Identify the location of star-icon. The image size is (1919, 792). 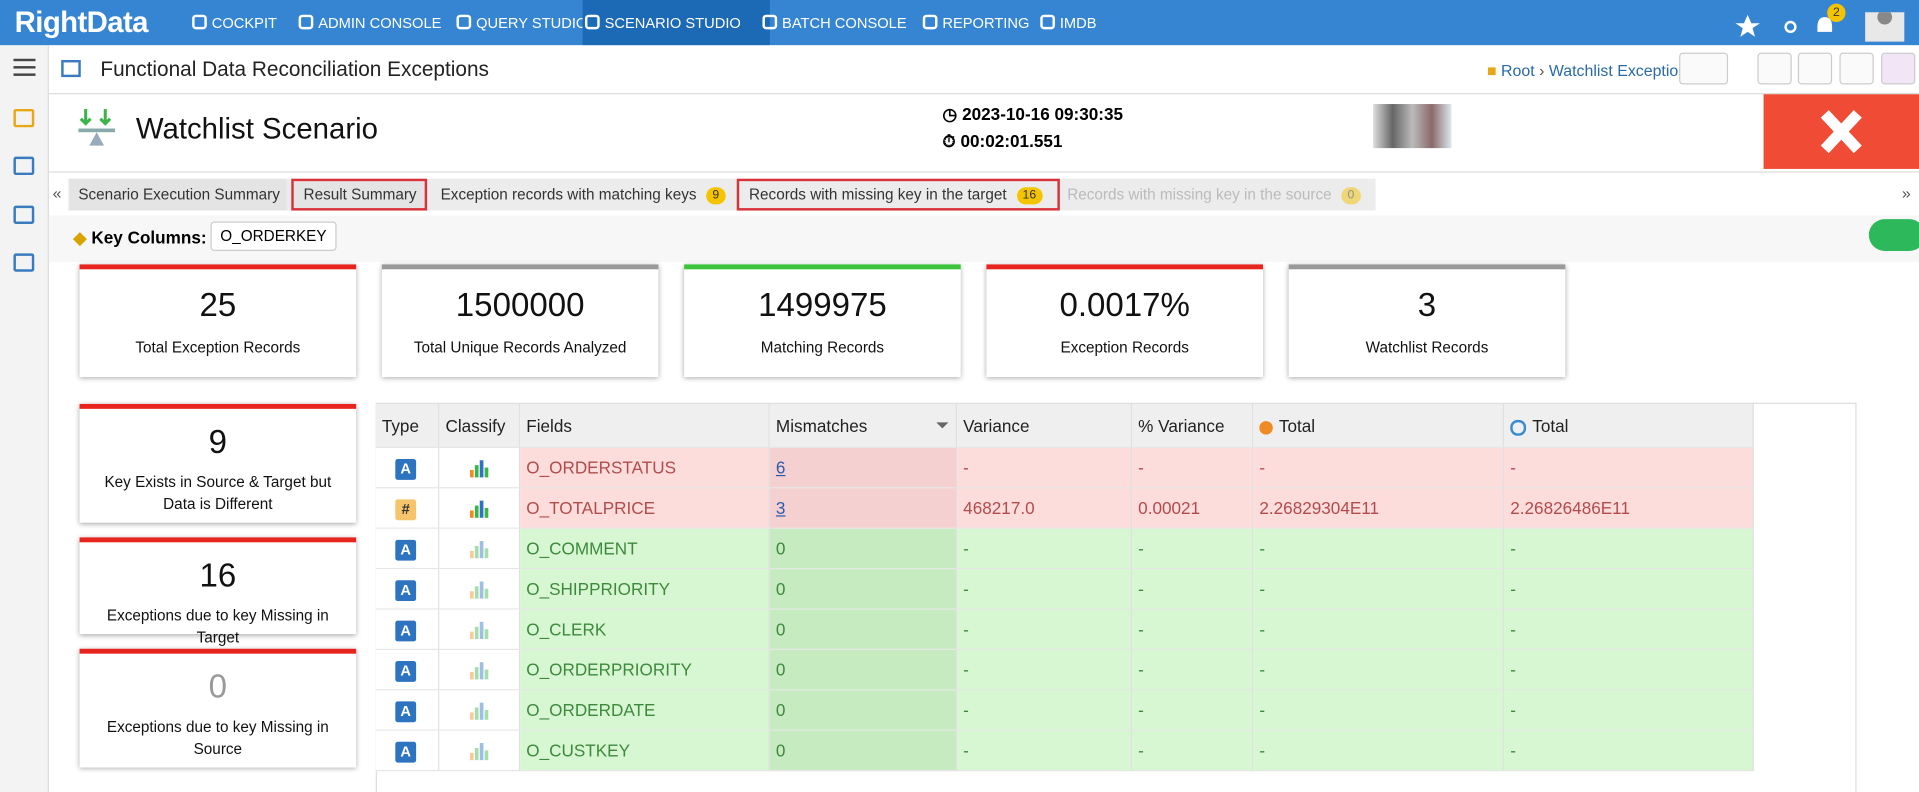
(1747, 25).